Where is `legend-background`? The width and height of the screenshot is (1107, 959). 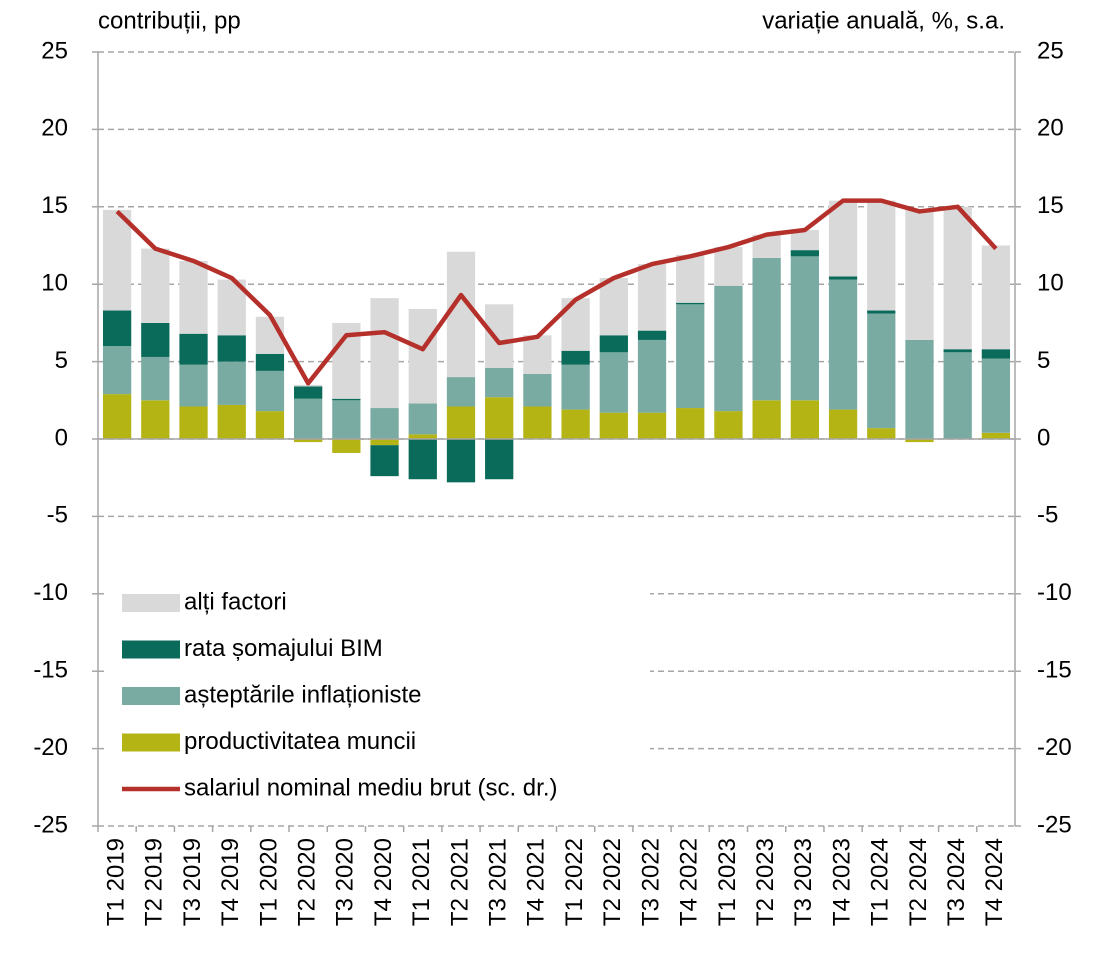
legend-background is located at coordinates (379, 696).